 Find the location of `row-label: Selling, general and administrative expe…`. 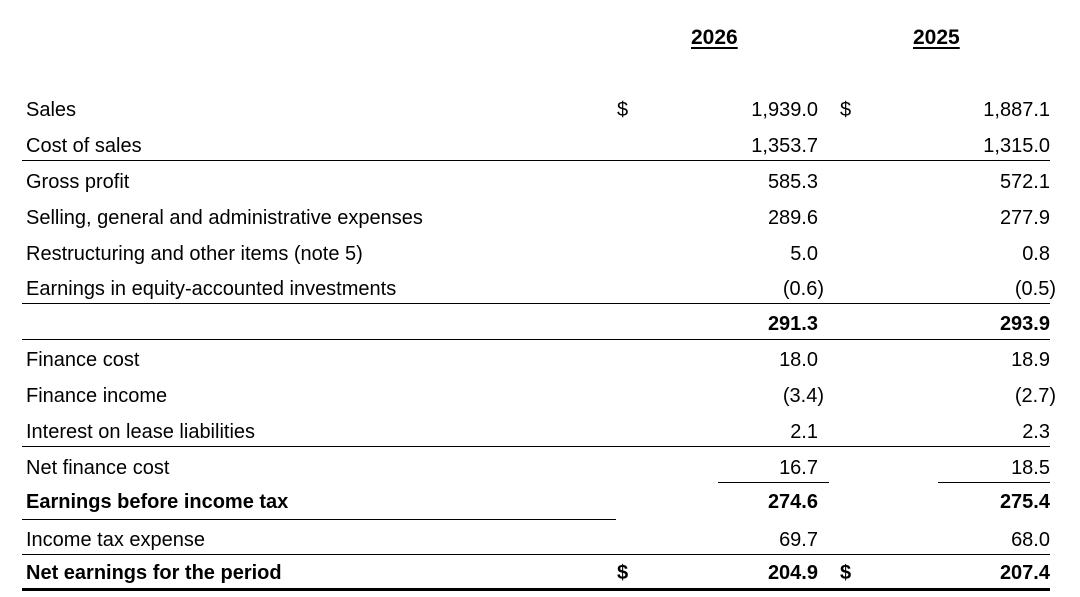

row-label: Selling, general and administrative expe… is located at coordinates (224, 218).